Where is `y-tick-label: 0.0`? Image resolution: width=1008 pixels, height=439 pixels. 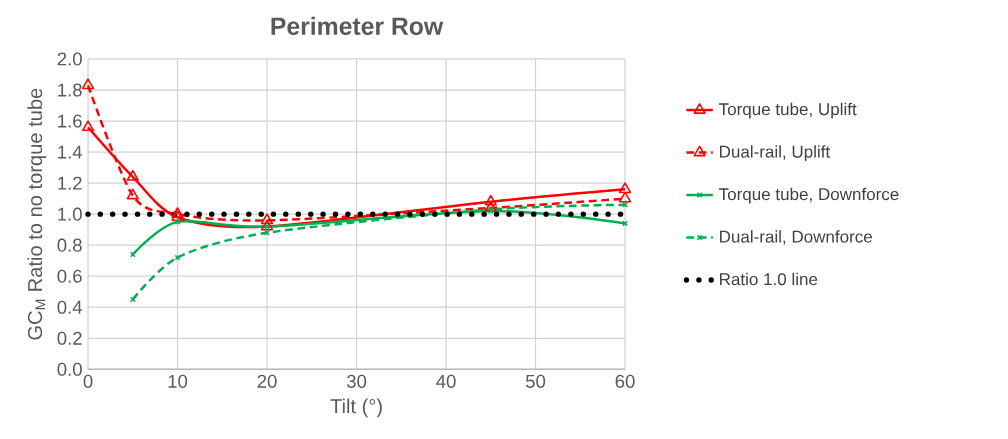
y-tick-label: 0.0 is located at coordinates (69, 369).